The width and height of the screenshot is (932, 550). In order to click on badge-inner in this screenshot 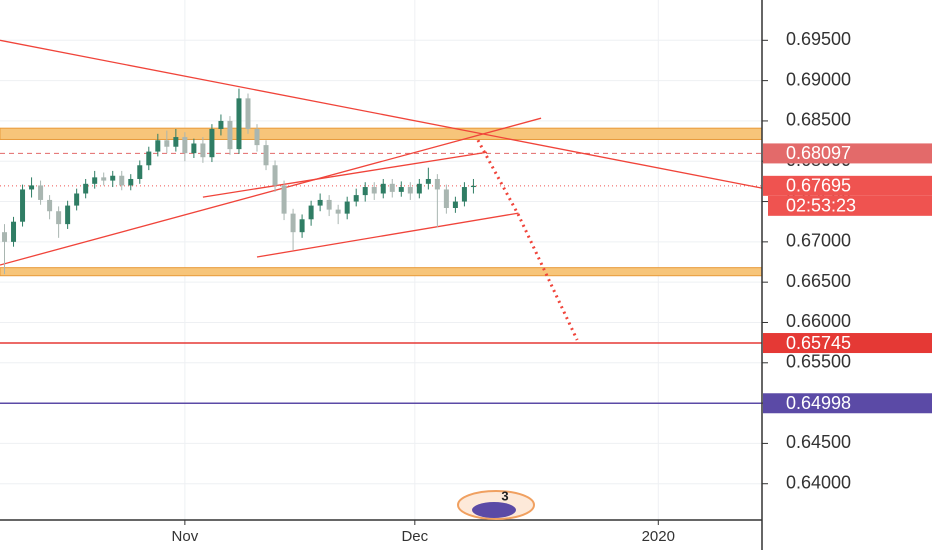, I will do `click(494, 510)`.